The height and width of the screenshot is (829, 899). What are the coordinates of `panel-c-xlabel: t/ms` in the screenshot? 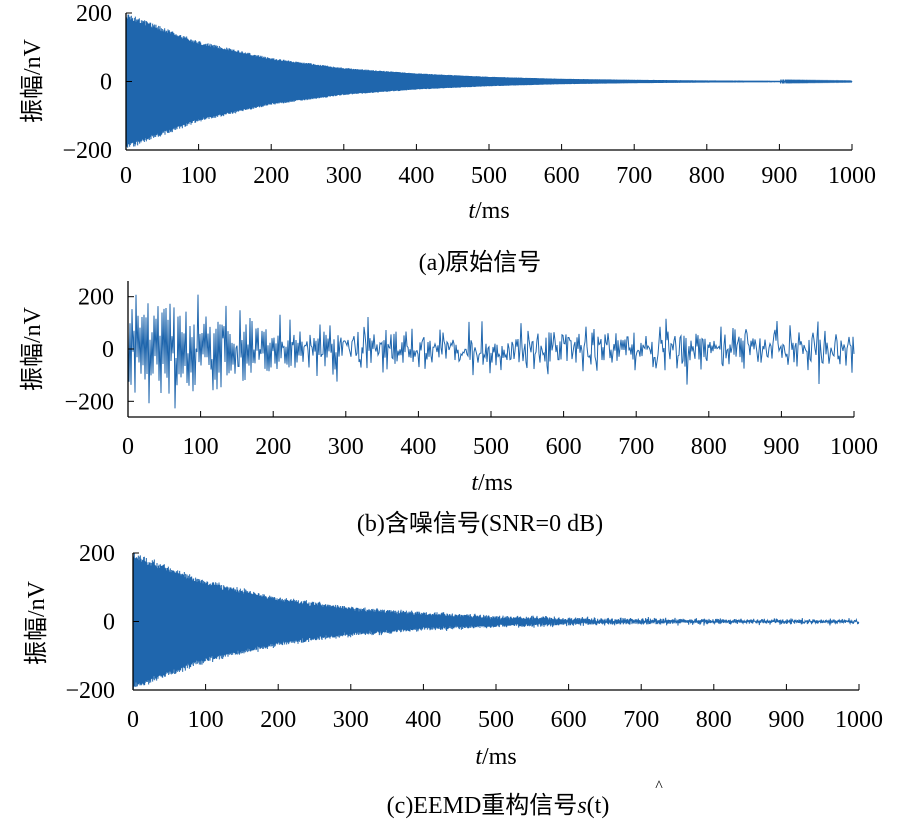 It's located at (495, 757).